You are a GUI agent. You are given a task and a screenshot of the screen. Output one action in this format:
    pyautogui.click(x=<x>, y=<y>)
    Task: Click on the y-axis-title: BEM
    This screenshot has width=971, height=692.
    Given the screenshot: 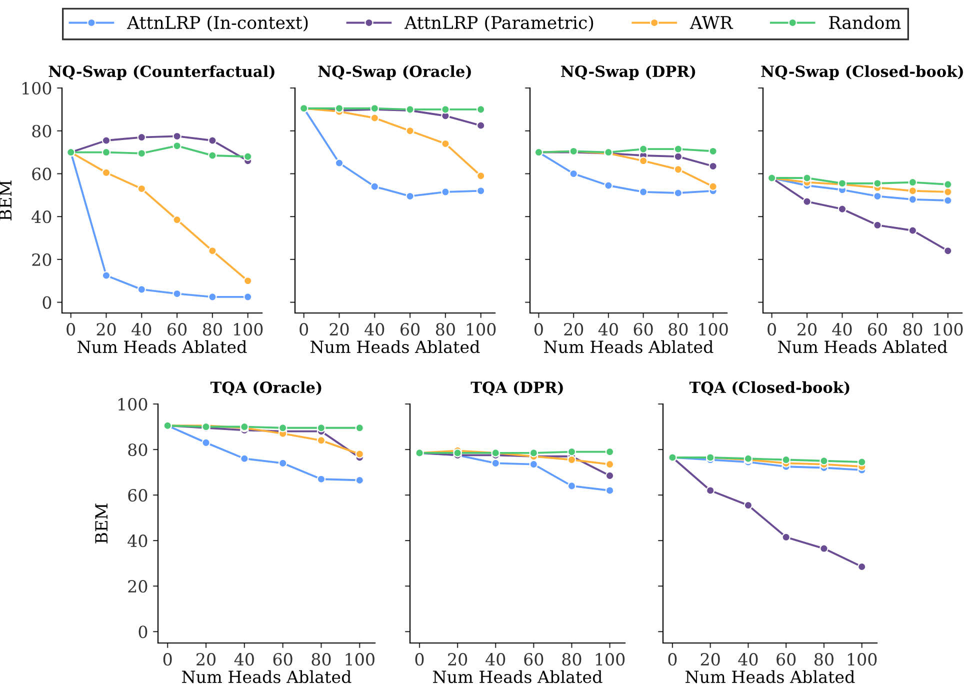 What is the action you would take?
    pyautogui.click(x=101, y=524)
    